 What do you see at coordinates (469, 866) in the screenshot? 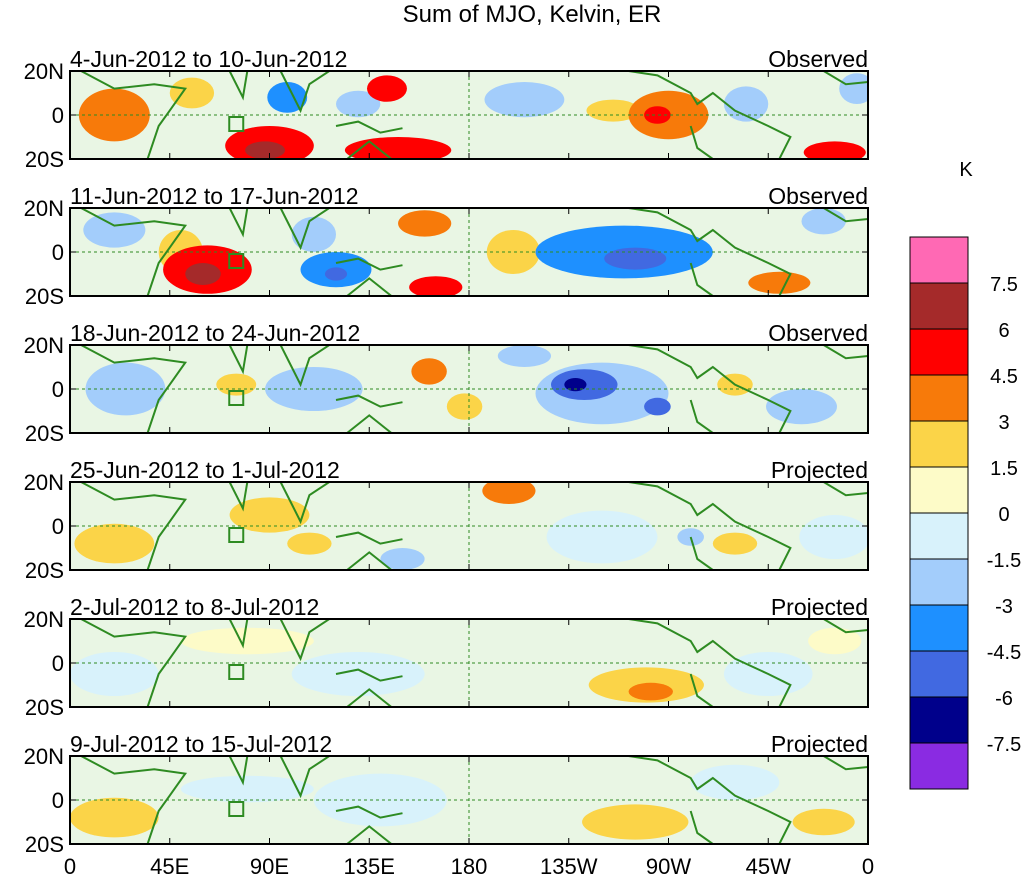
I see `x-tick-label: 180` at bounding box center [469, 866].